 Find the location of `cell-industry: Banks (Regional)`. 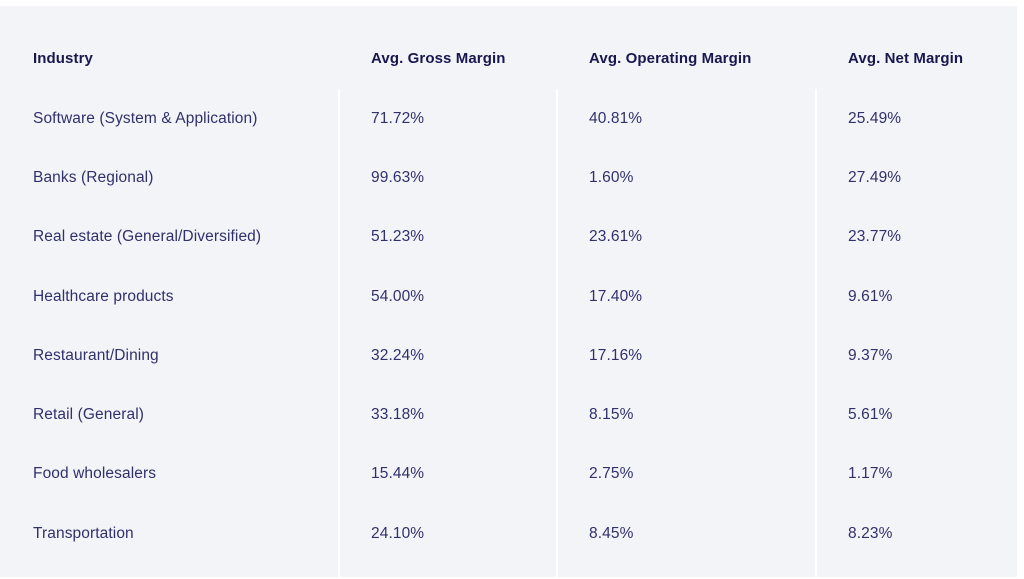

cell-industry: Banks (Regional) is located at coordinates (93, 177).